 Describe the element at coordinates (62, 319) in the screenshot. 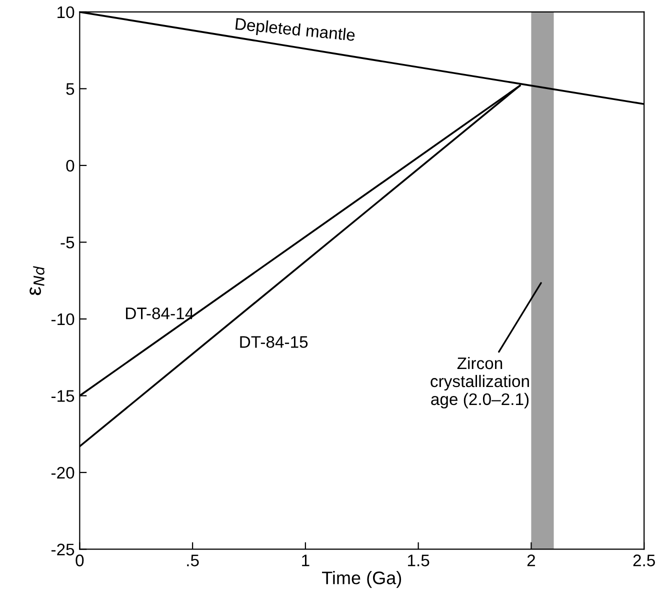

I see `y-tick-label: -10` at that location.